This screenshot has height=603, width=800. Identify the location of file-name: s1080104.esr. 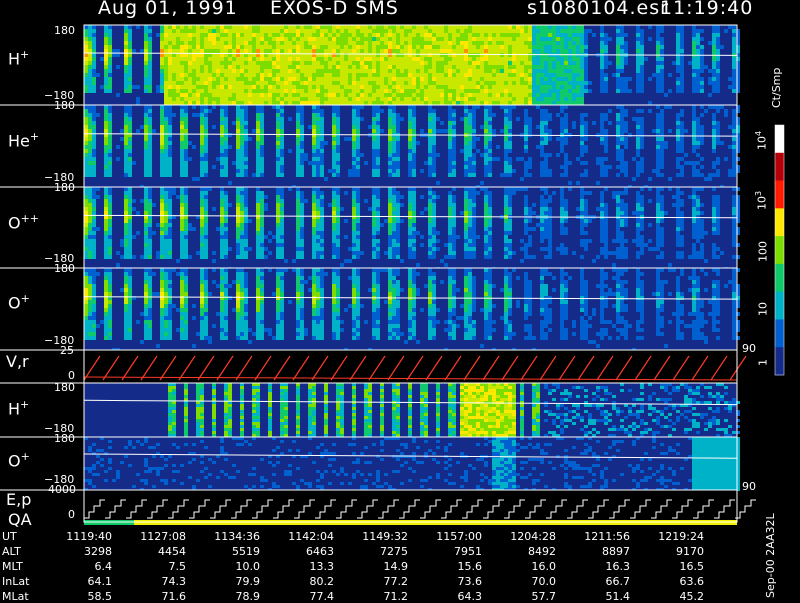
(598, 9).